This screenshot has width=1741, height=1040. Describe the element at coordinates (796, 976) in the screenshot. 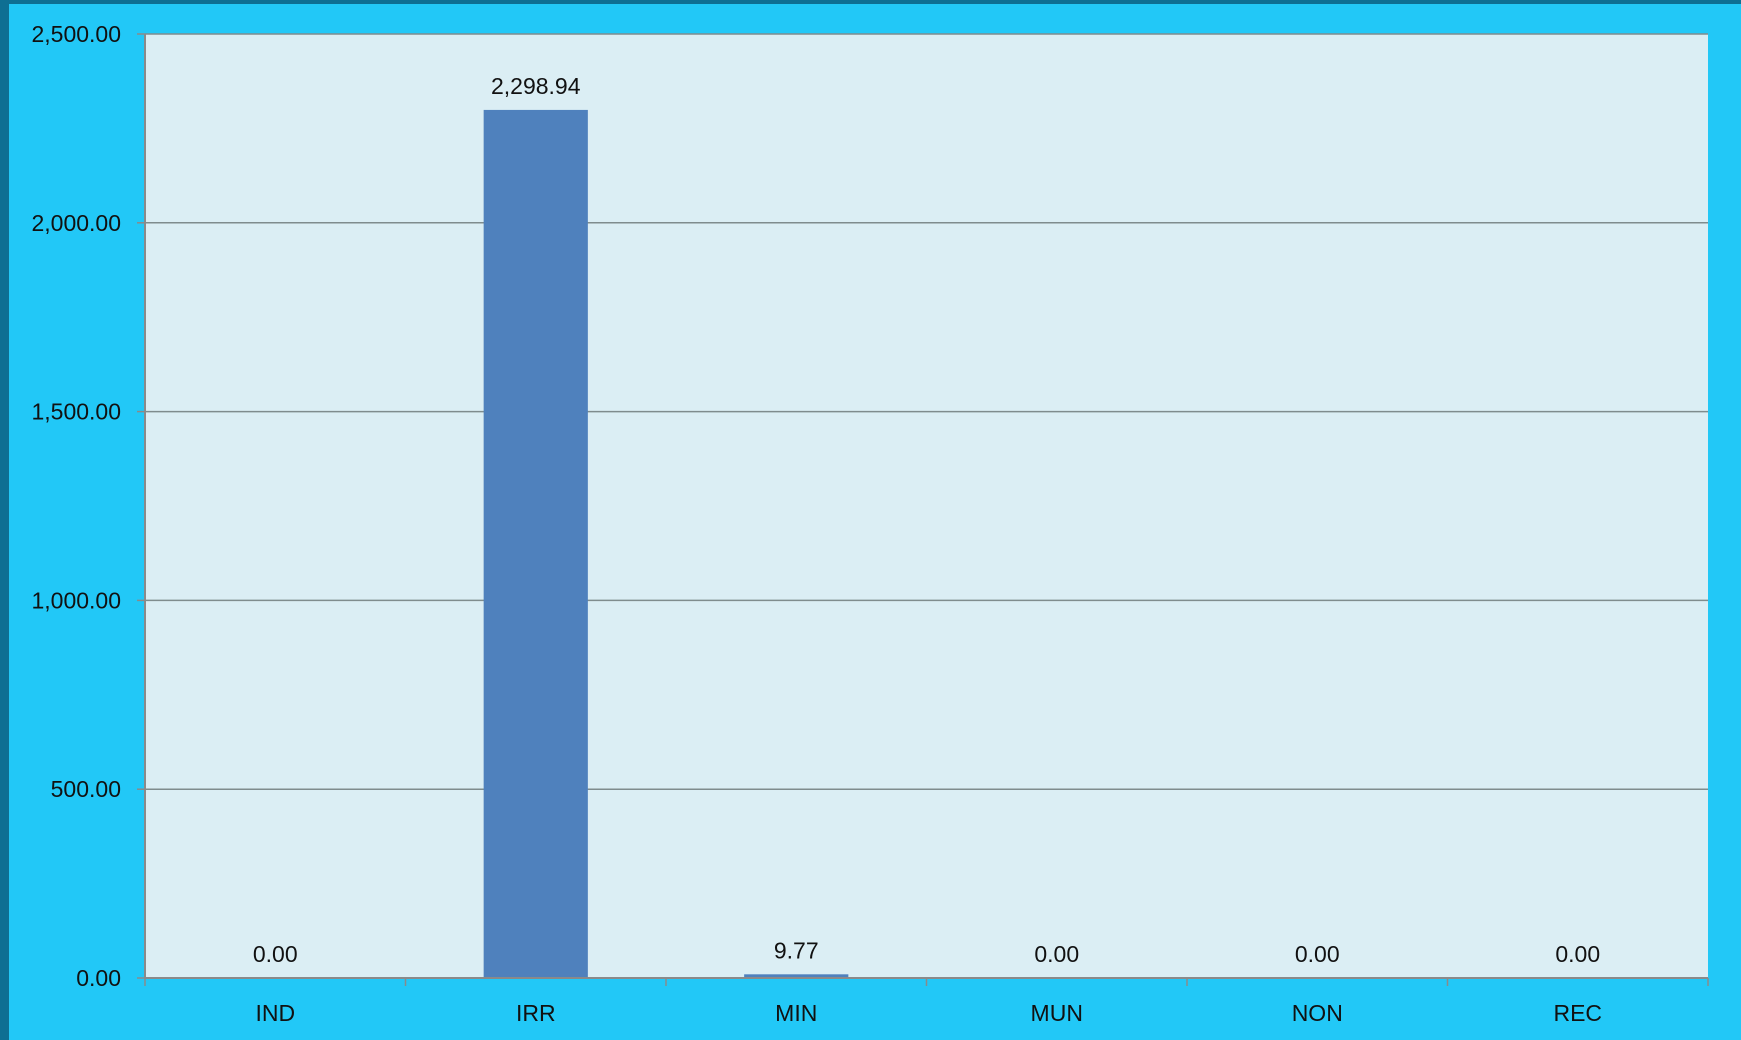

I see `bar-min` at that location.